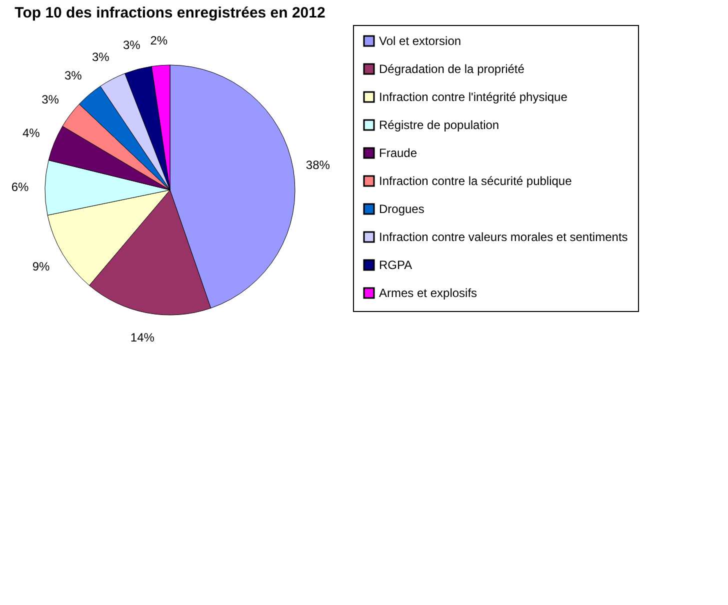  Describe the element at coordinates (318, 165) in the screenshot. I see `data-label: 38%` at that location.